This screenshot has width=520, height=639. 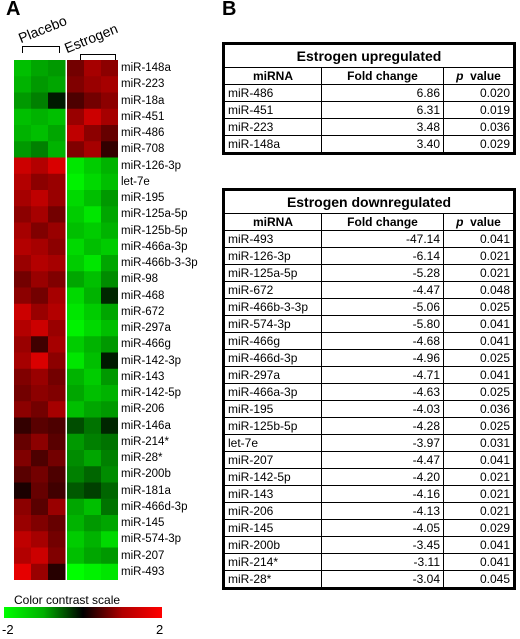 I want to click on up-header-value: value, so click(x=485, y=75).